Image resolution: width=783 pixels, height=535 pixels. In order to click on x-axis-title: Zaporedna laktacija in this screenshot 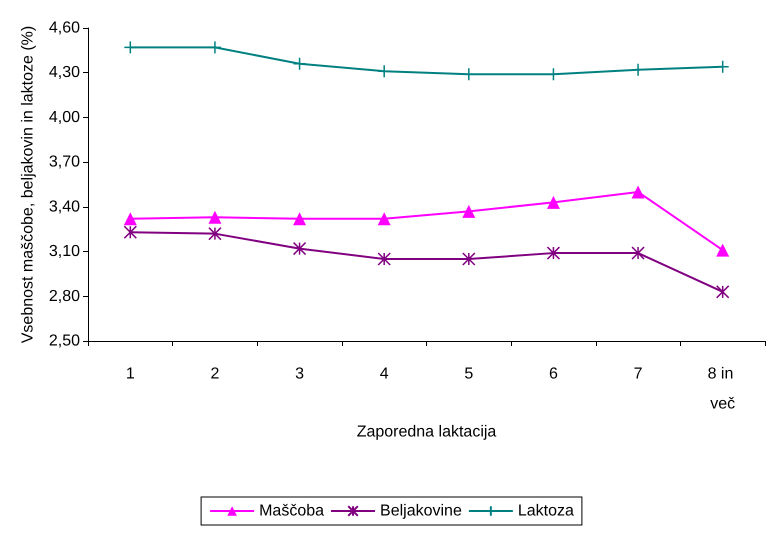, I will do `click(426, 431)`.